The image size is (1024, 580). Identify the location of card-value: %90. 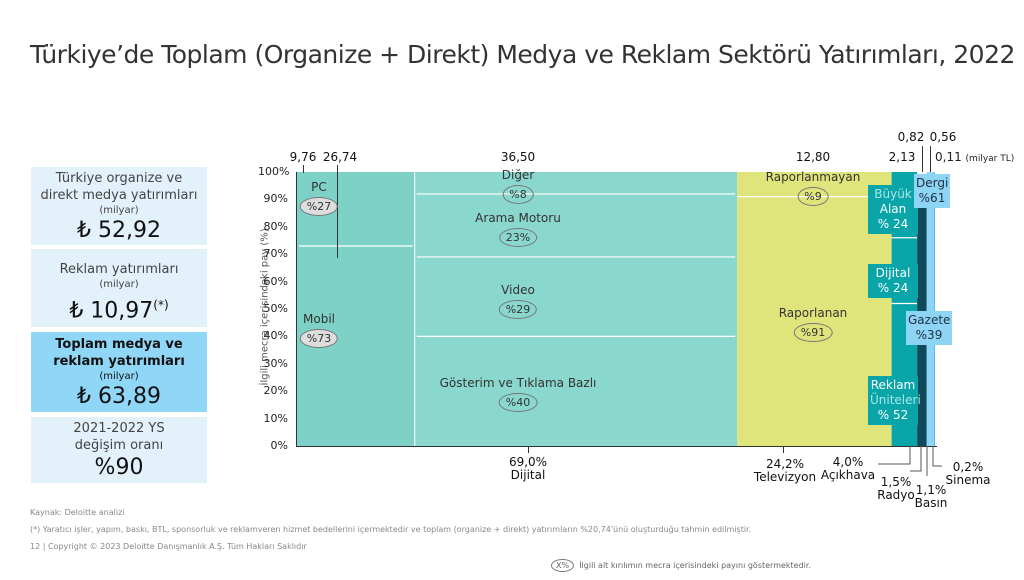
(119, 467).